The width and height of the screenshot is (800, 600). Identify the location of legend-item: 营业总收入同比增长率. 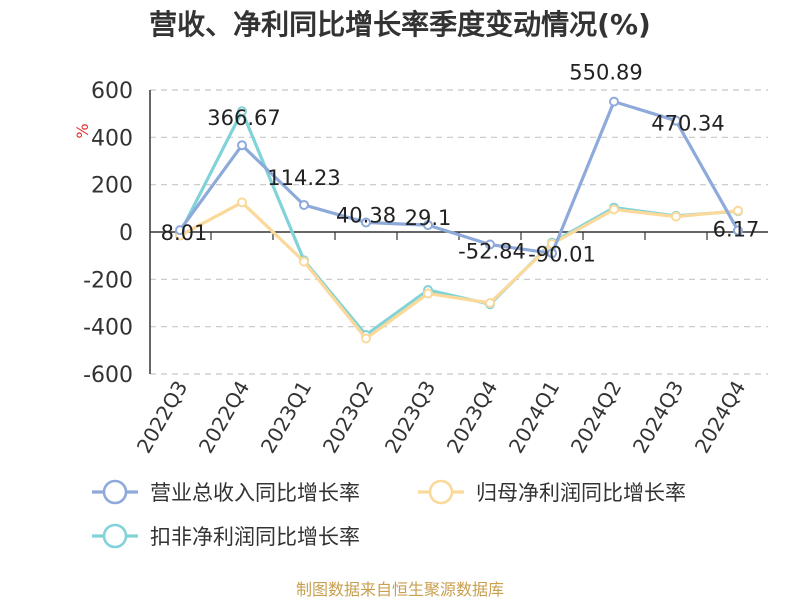
(226, 492).